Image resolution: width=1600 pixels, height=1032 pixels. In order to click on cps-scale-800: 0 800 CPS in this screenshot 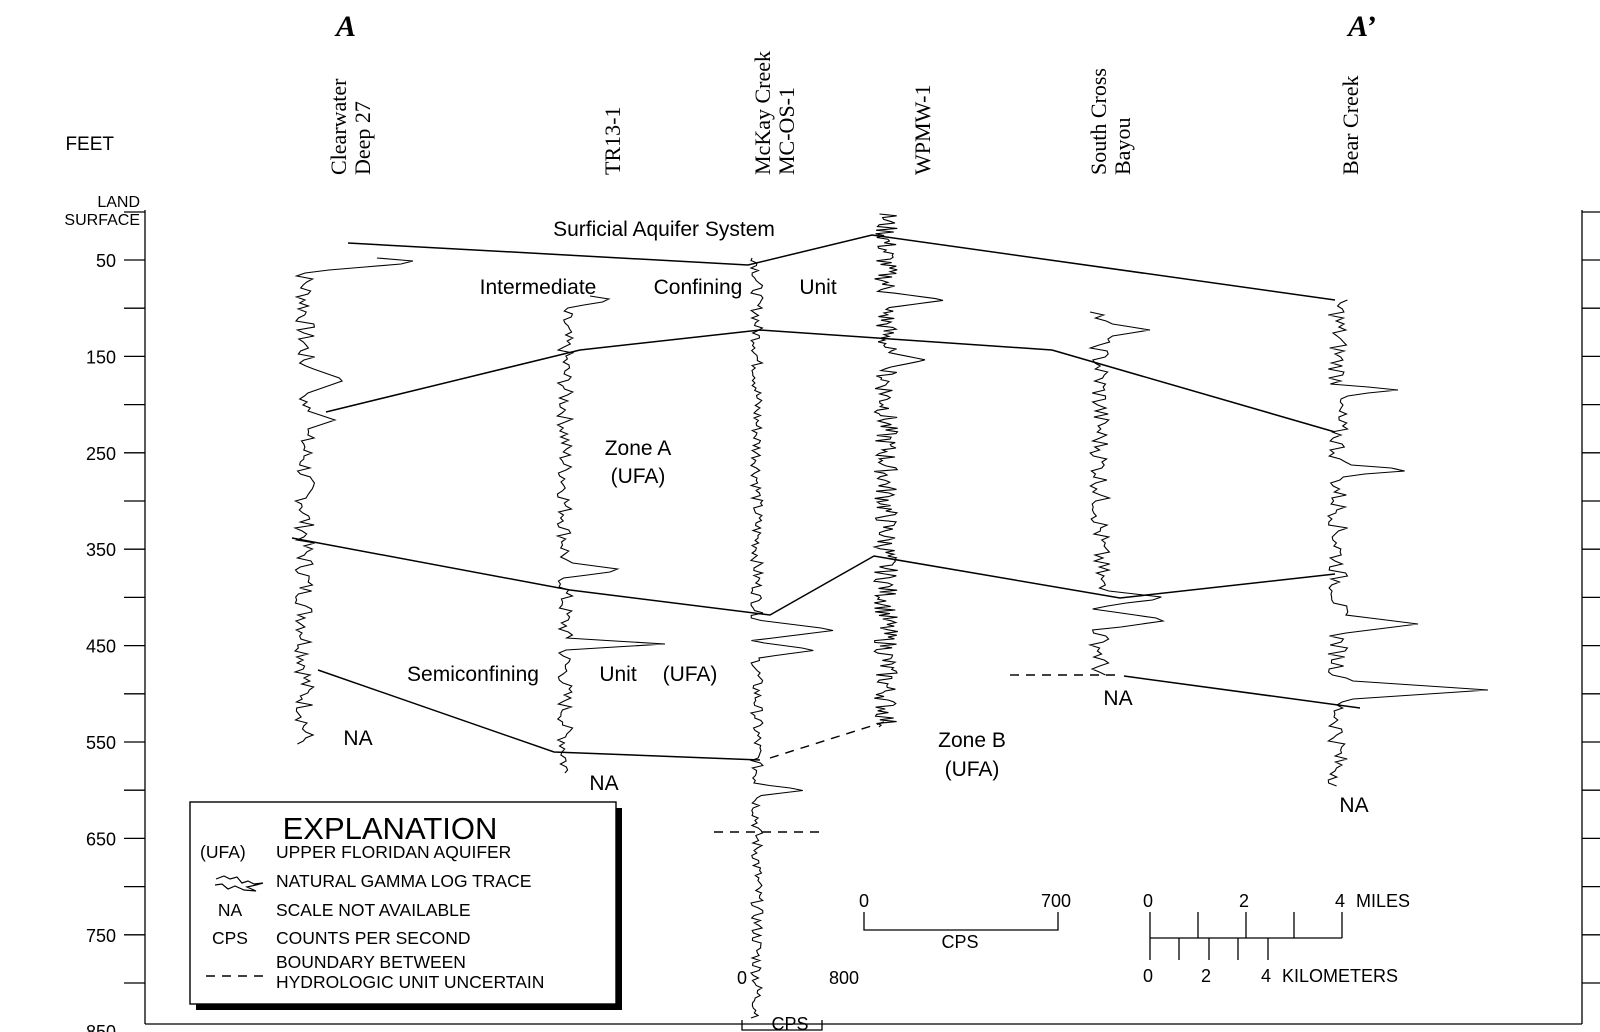, I will do `click(798, 1000)`.